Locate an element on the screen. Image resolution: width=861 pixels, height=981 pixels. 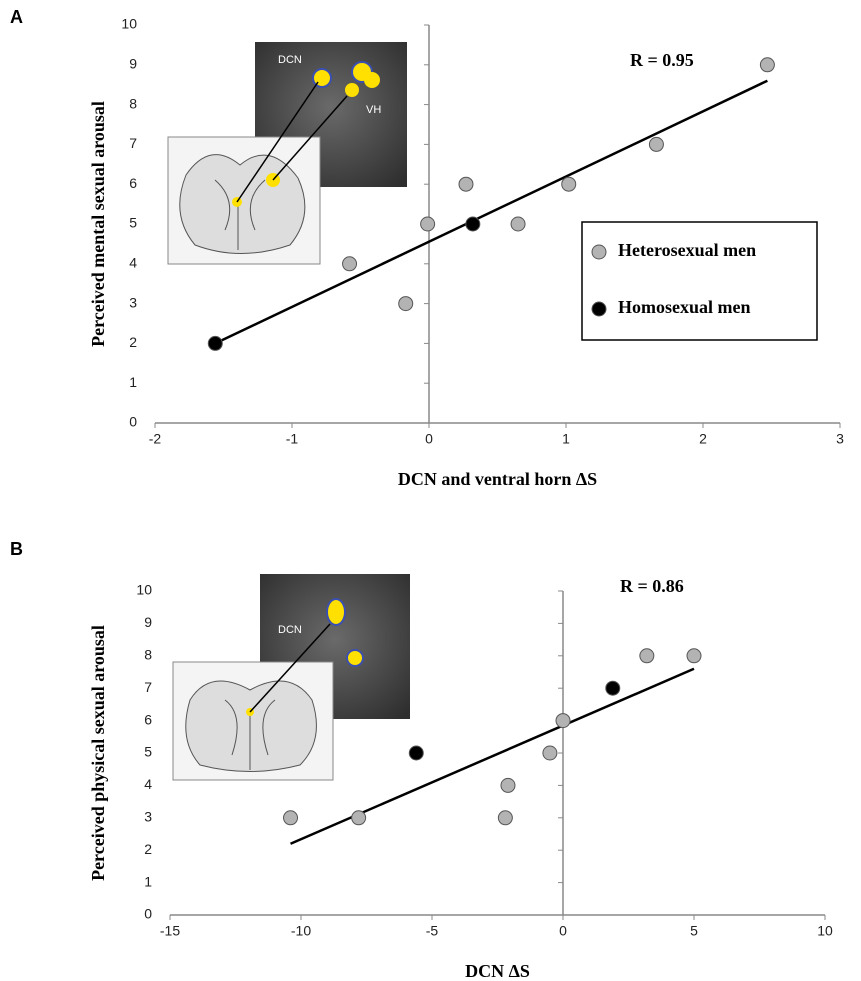
x-tick-label: -15 is located at coordinates (170, 931).